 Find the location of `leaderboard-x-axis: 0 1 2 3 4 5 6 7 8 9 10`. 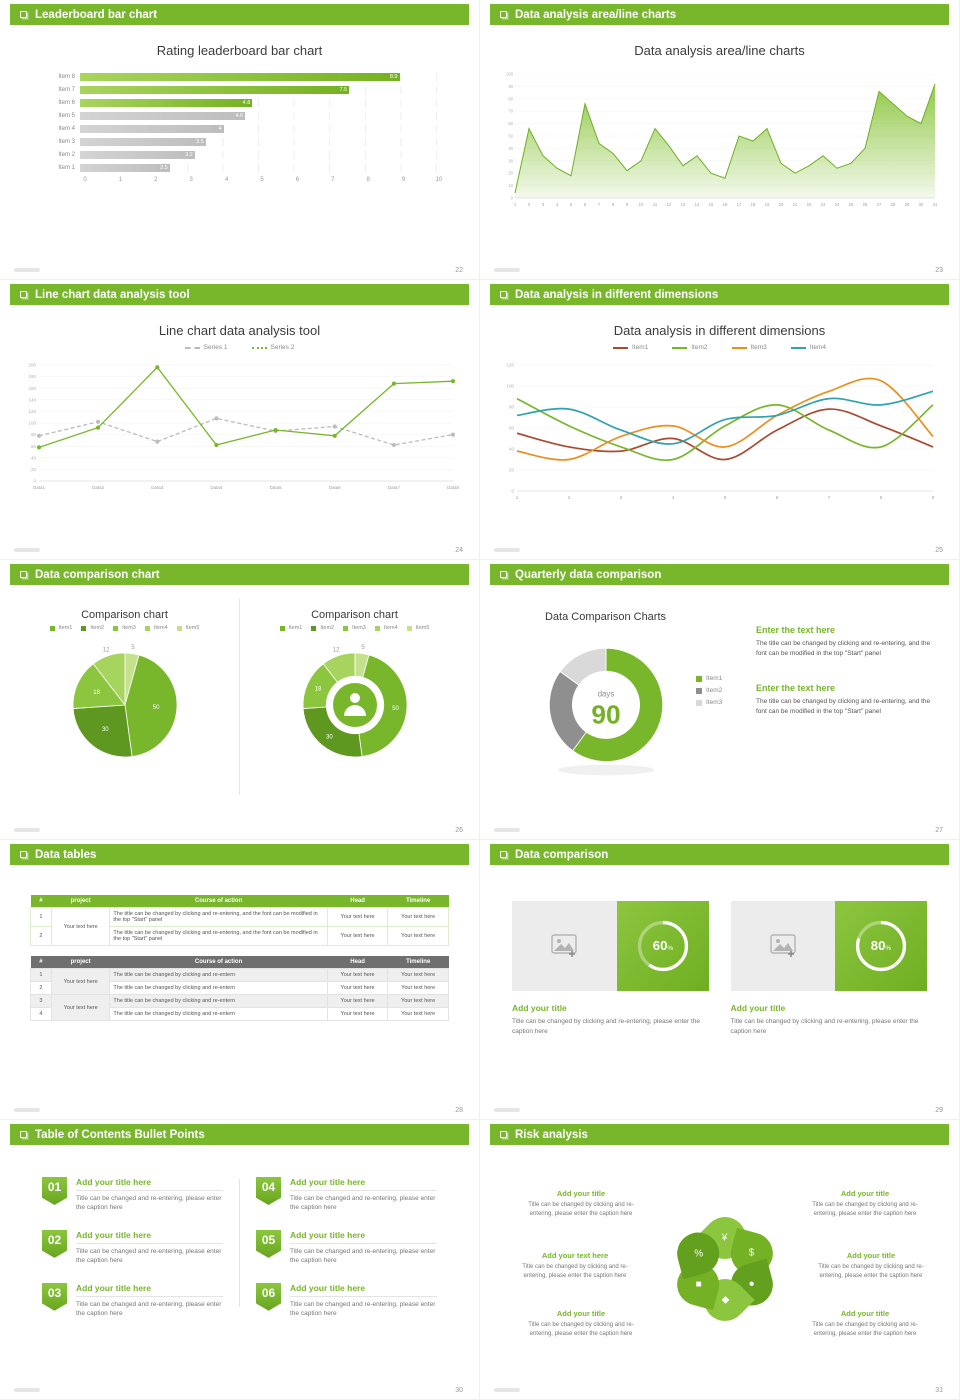

leaderboard-x-axis: 0 1 2 3 4 5 6 7 8 9 10 is located at coordinates (263, 180).